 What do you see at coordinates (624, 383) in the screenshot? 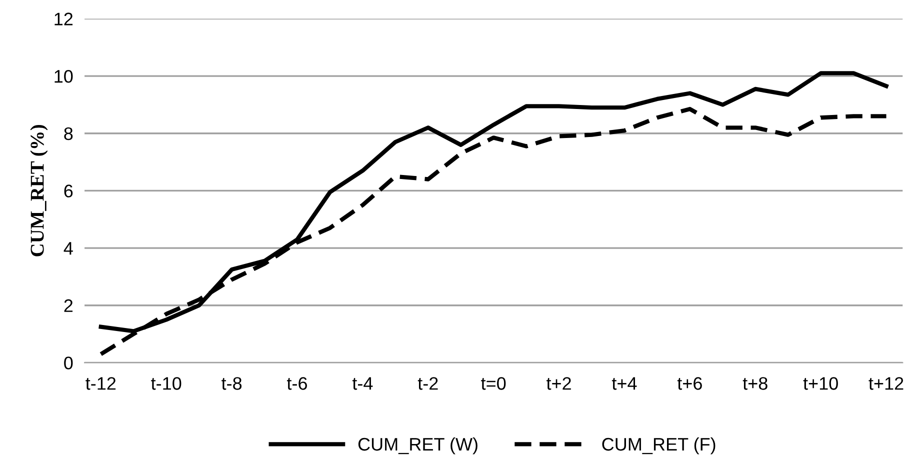
I see `x-tick-label: t+4` at bounding box center [624, 383].